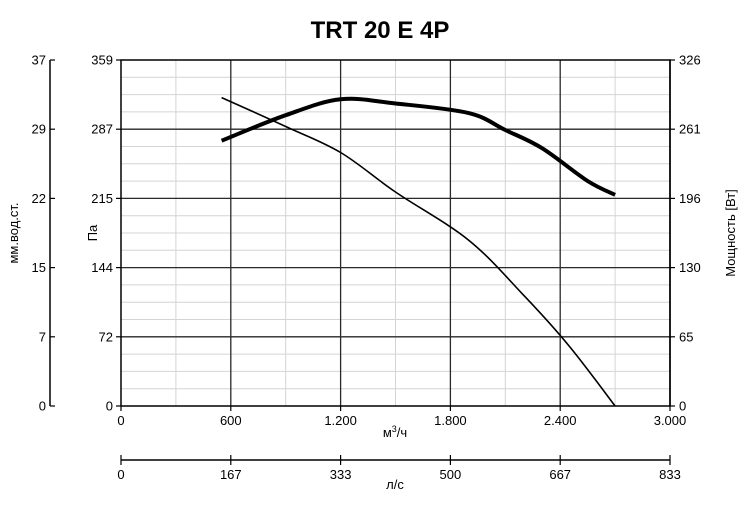 This screenshot has width=750, height=505. I want to click on x-axis-label: м3/ч, so click(395, 432).